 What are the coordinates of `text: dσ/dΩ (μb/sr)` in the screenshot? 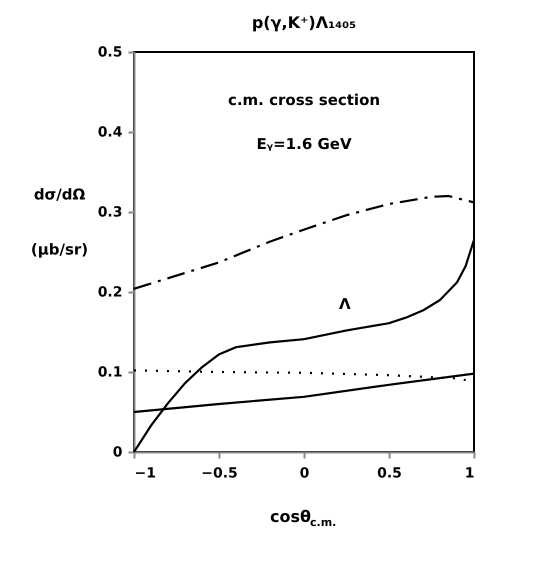 It's located at (59, 222).